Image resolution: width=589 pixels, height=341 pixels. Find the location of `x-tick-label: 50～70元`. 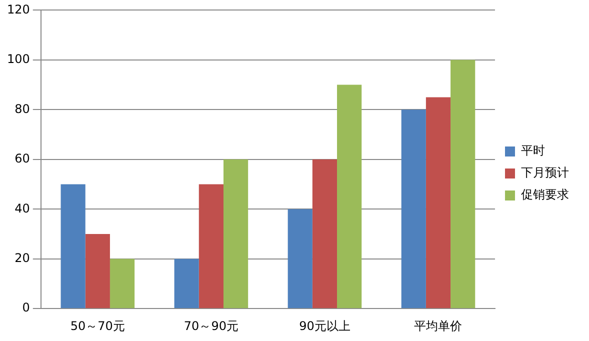

x-tick-label: 50～70元 is located at coordinates (97, 325).